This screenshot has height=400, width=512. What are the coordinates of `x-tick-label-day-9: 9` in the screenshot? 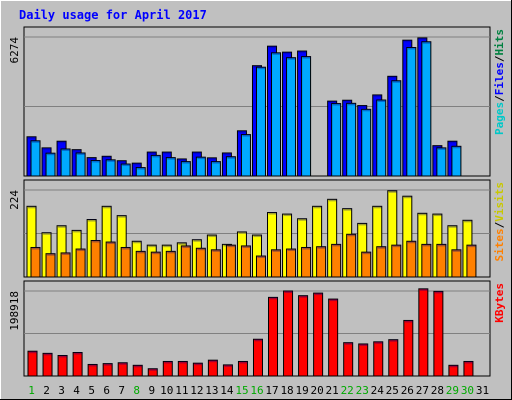 It's located at (151, 390).